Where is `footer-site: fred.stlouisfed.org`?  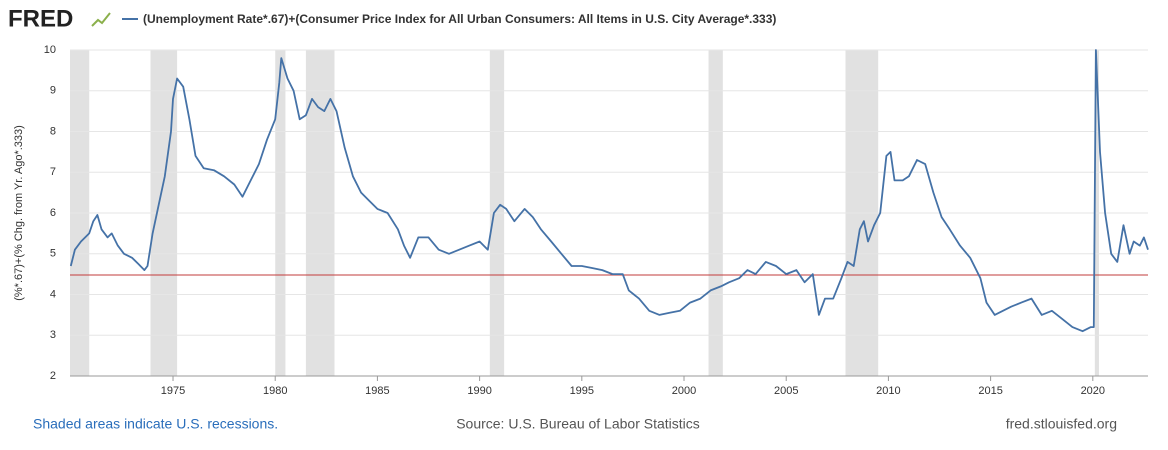
footer-site: fred.stlouisfed.org is located at coordinates (1061, 424).